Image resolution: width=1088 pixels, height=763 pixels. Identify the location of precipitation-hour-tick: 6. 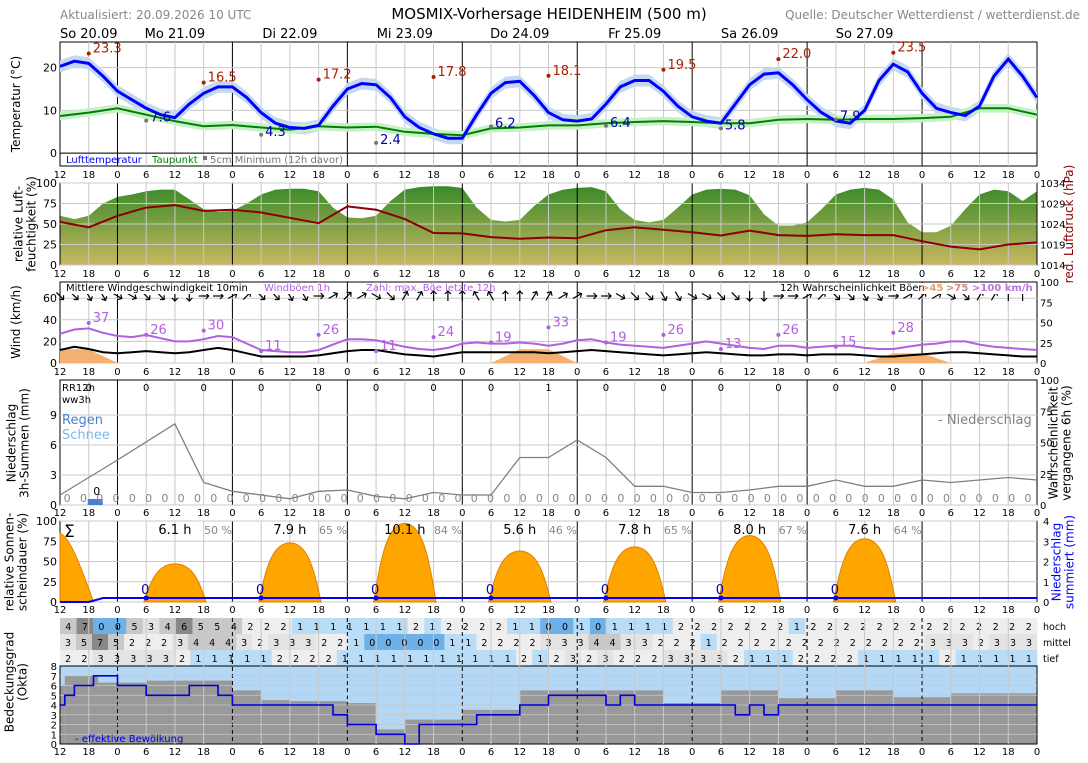
(491, 513).